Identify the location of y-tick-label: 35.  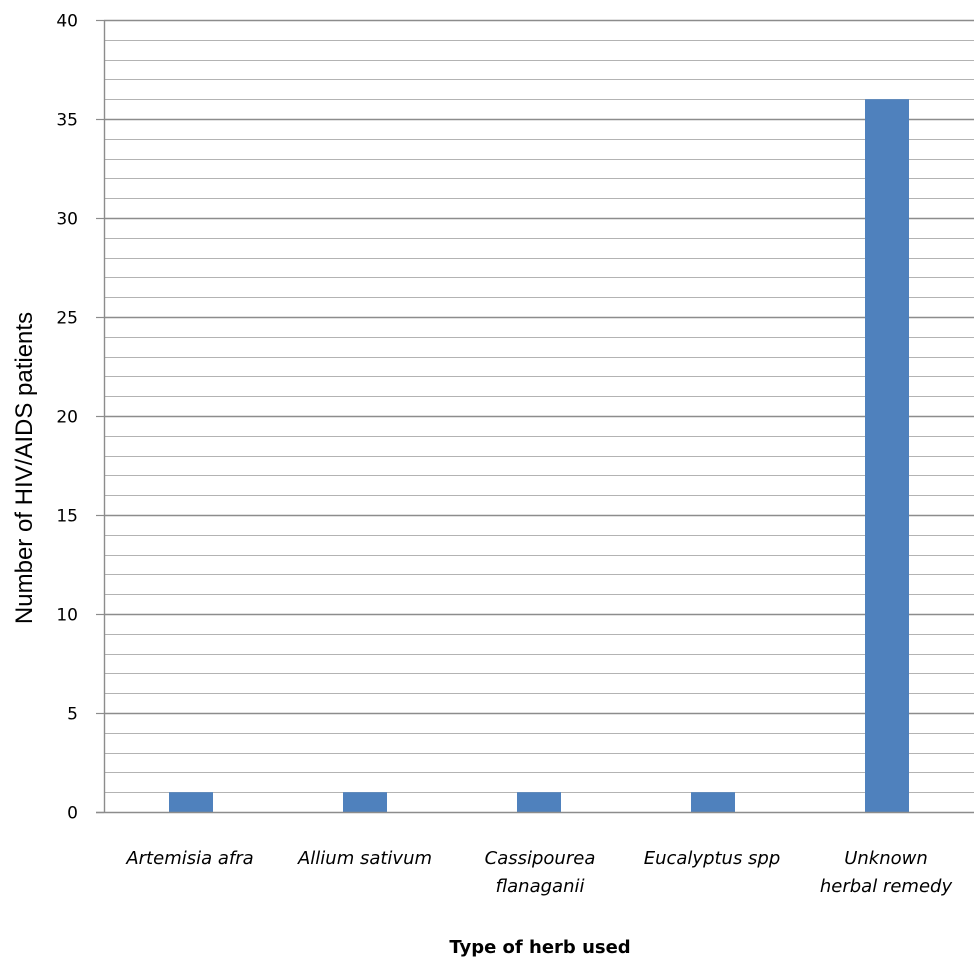
(67, 121).